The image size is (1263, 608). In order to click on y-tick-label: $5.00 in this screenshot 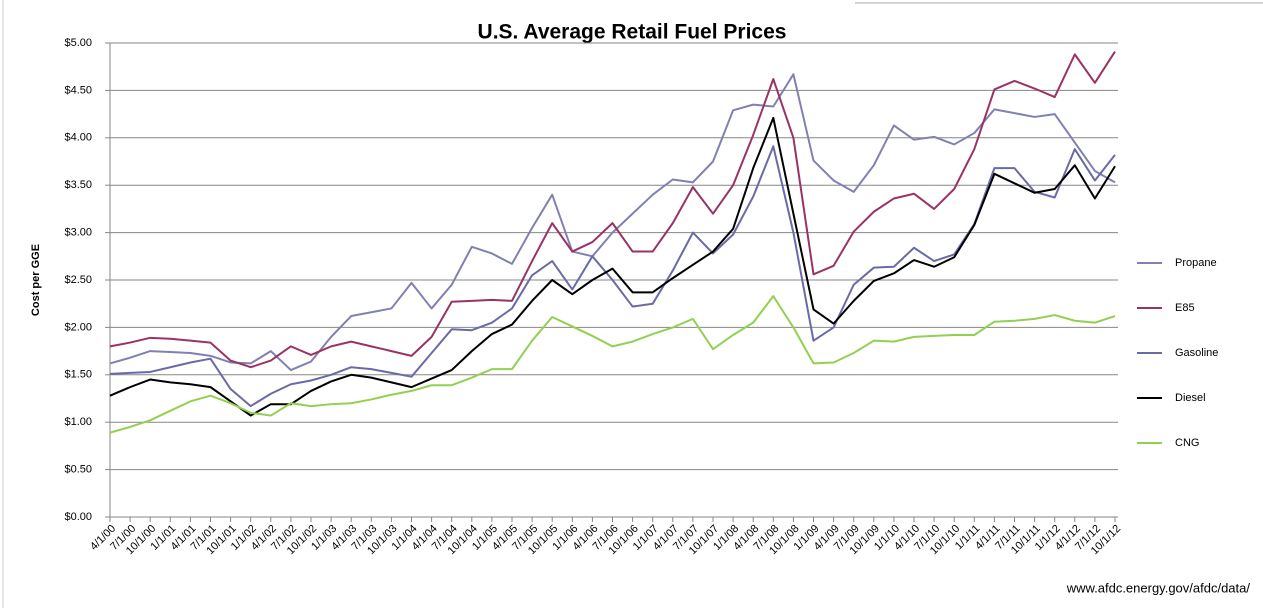, I will do `click(78, 43)`.